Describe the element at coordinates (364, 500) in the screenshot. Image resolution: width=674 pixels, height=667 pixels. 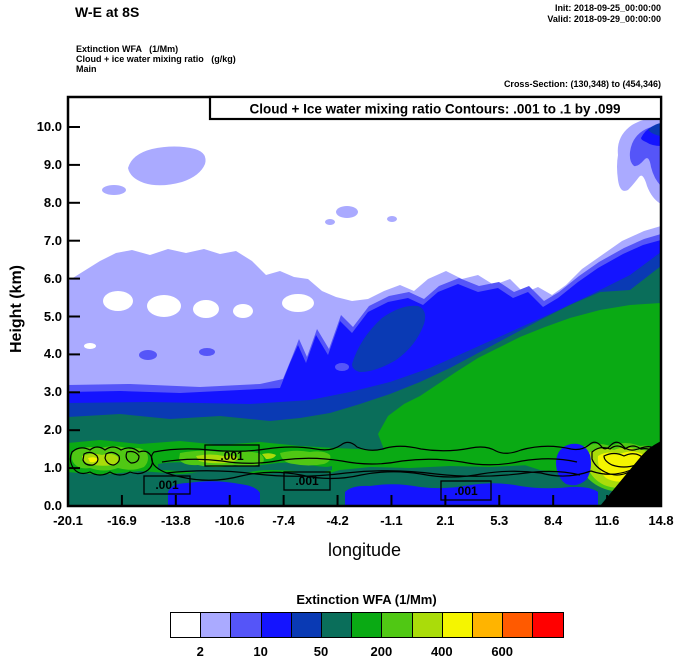
I see `x-axis-ticks` at that location.